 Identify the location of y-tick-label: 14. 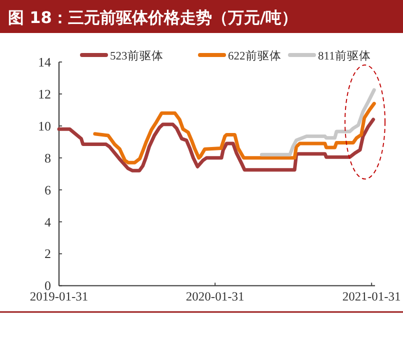
(45, 62).